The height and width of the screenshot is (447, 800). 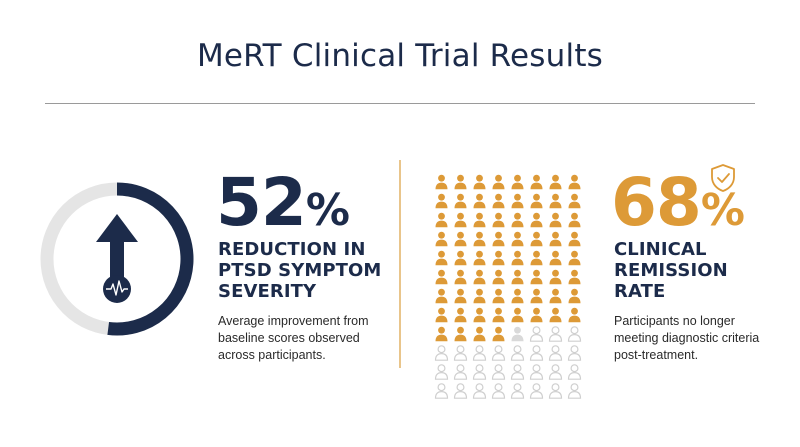 What do you see at coordinates (656, 202) in the screenshot?
I see `remission-number: 68` at bounding box center [656, 202].